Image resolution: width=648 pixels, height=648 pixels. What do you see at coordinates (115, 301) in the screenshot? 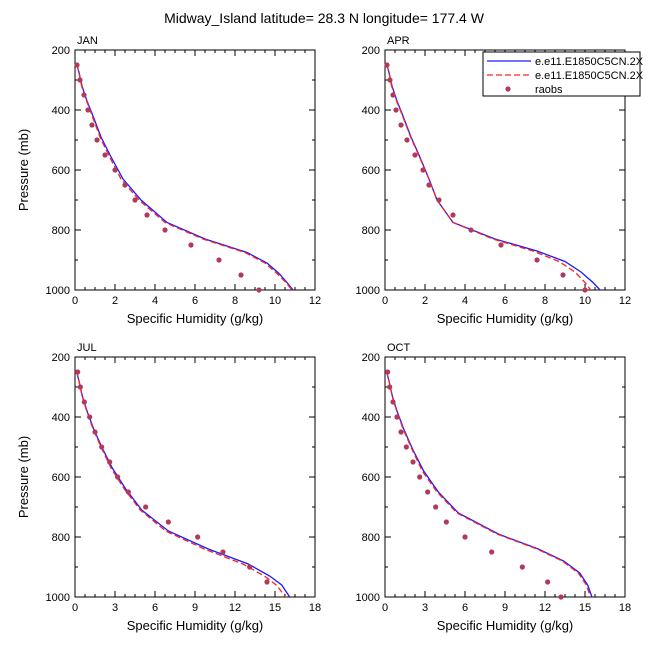
I see `x-tick-label: 2` at bounding box center [115, 301].